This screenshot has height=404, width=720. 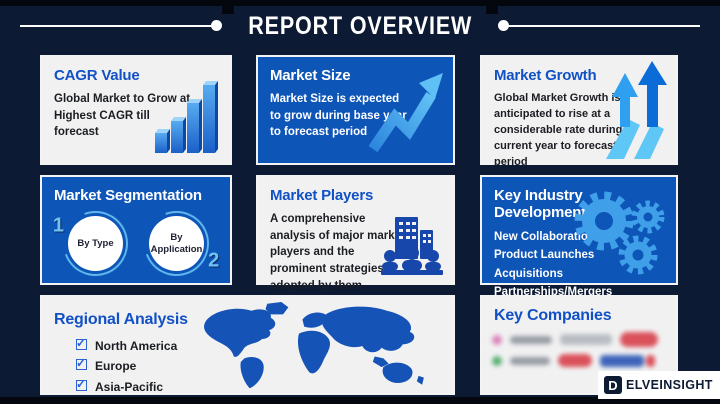 What do you see at coordinates (214, 259) in the screenshot?
I see `segment-number-2: 2` at bounding box center [214, 259].